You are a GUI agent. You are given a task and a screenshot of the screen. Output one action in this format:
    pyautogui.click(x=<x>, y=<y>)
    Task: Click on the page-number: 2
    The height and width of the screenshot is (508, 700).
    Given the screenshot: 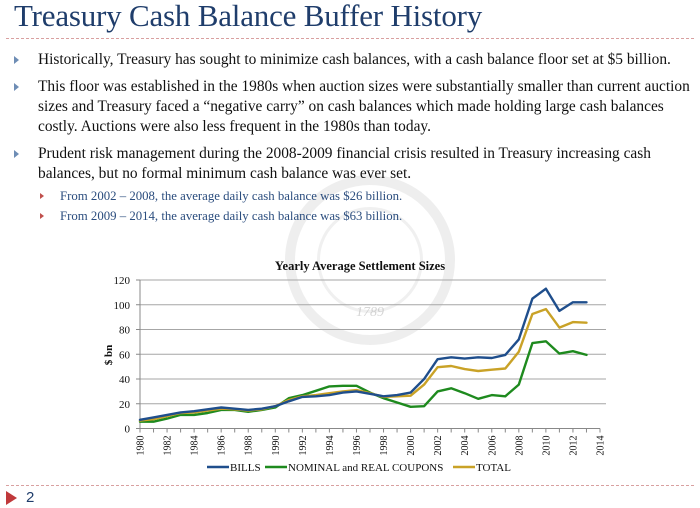 What is the action you would take?
    pyautogui.click(x=30, y=497)
    